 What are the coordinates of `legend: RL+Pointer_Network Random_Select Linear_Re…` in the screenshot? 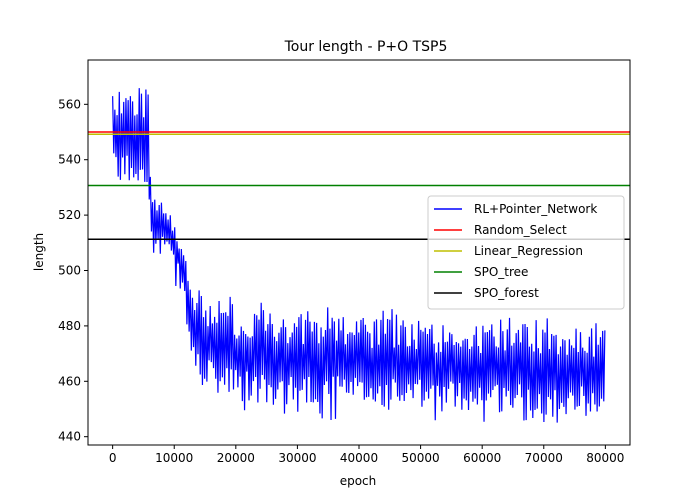 It's located at (526, 252).